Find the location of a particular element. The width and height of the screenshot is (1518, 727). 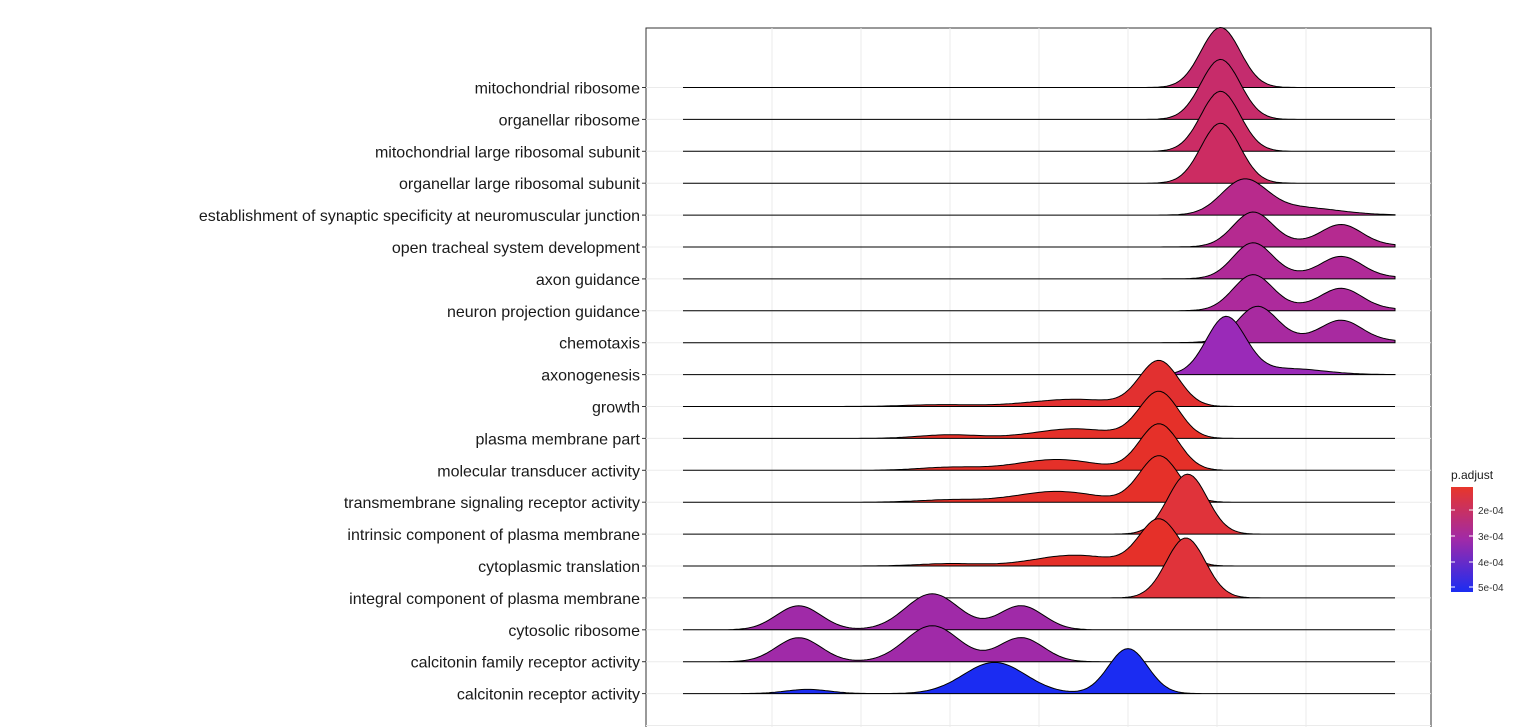

y-axis-label: cytosolic ribosome is located at coordinates (574, 631).